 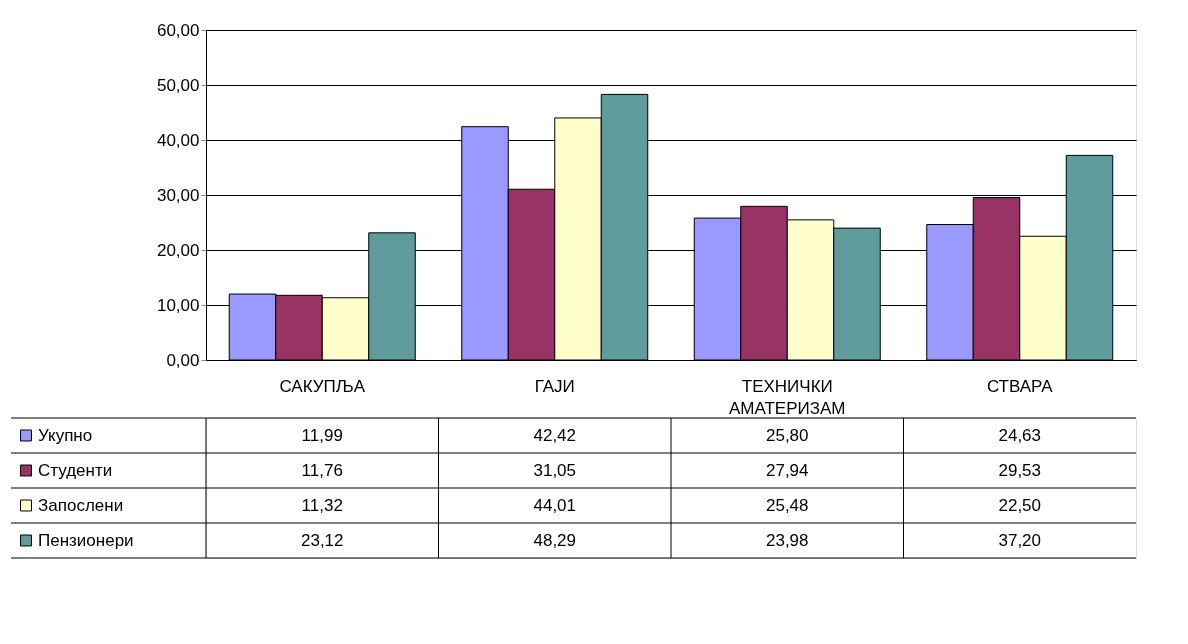 What do you see at coordinates (322, 540) in the screenshot?
I see `data-label: 23,12` at bounding box center [322, 540].